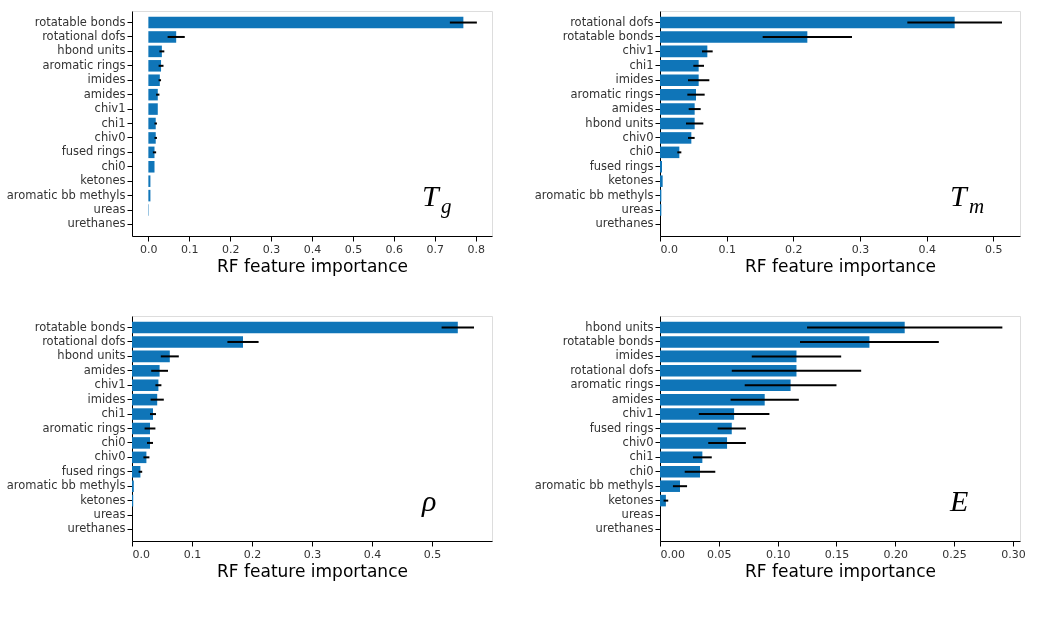 This screenshot has width=1056, height=642. Describe the element at coordinates (954, 554) in the screenshot. I see `x-tick-label: 0.25` at that location.